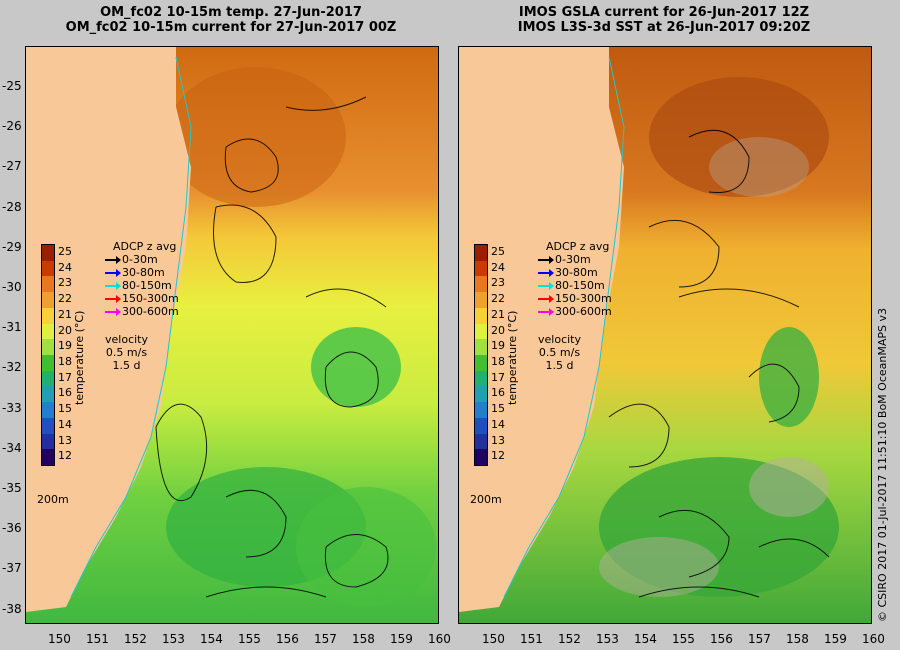 This screenshot has height=650, width=900. Describe the element at coordinates (12, 206) in the screenshot. I see `latitude-label: -28` at that location.